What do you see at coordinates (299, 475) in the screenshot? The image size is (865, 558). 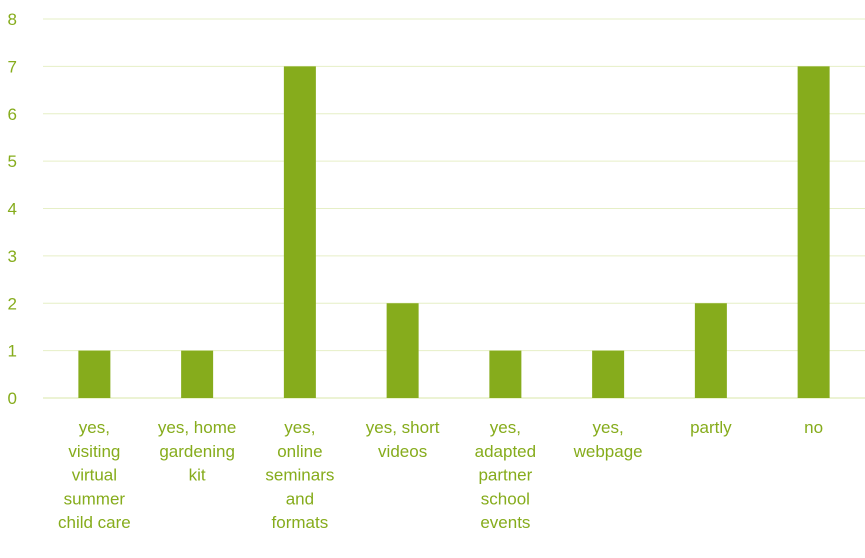 I see `x-category-label: yes, online seminars and formats` at bounding box center [299, 475].